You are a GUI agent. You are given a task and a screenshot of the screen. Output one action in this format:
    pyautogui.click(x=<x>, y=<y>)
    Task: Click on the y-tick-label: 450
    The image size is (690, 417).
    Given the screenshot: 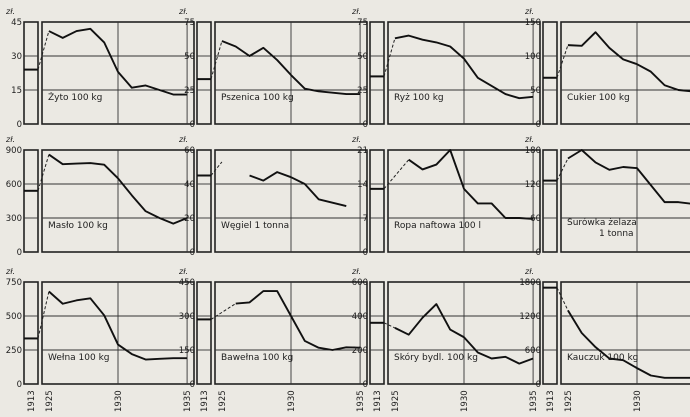 What is the action you would take?
    pyautogui.click(x=187, y=283)
    